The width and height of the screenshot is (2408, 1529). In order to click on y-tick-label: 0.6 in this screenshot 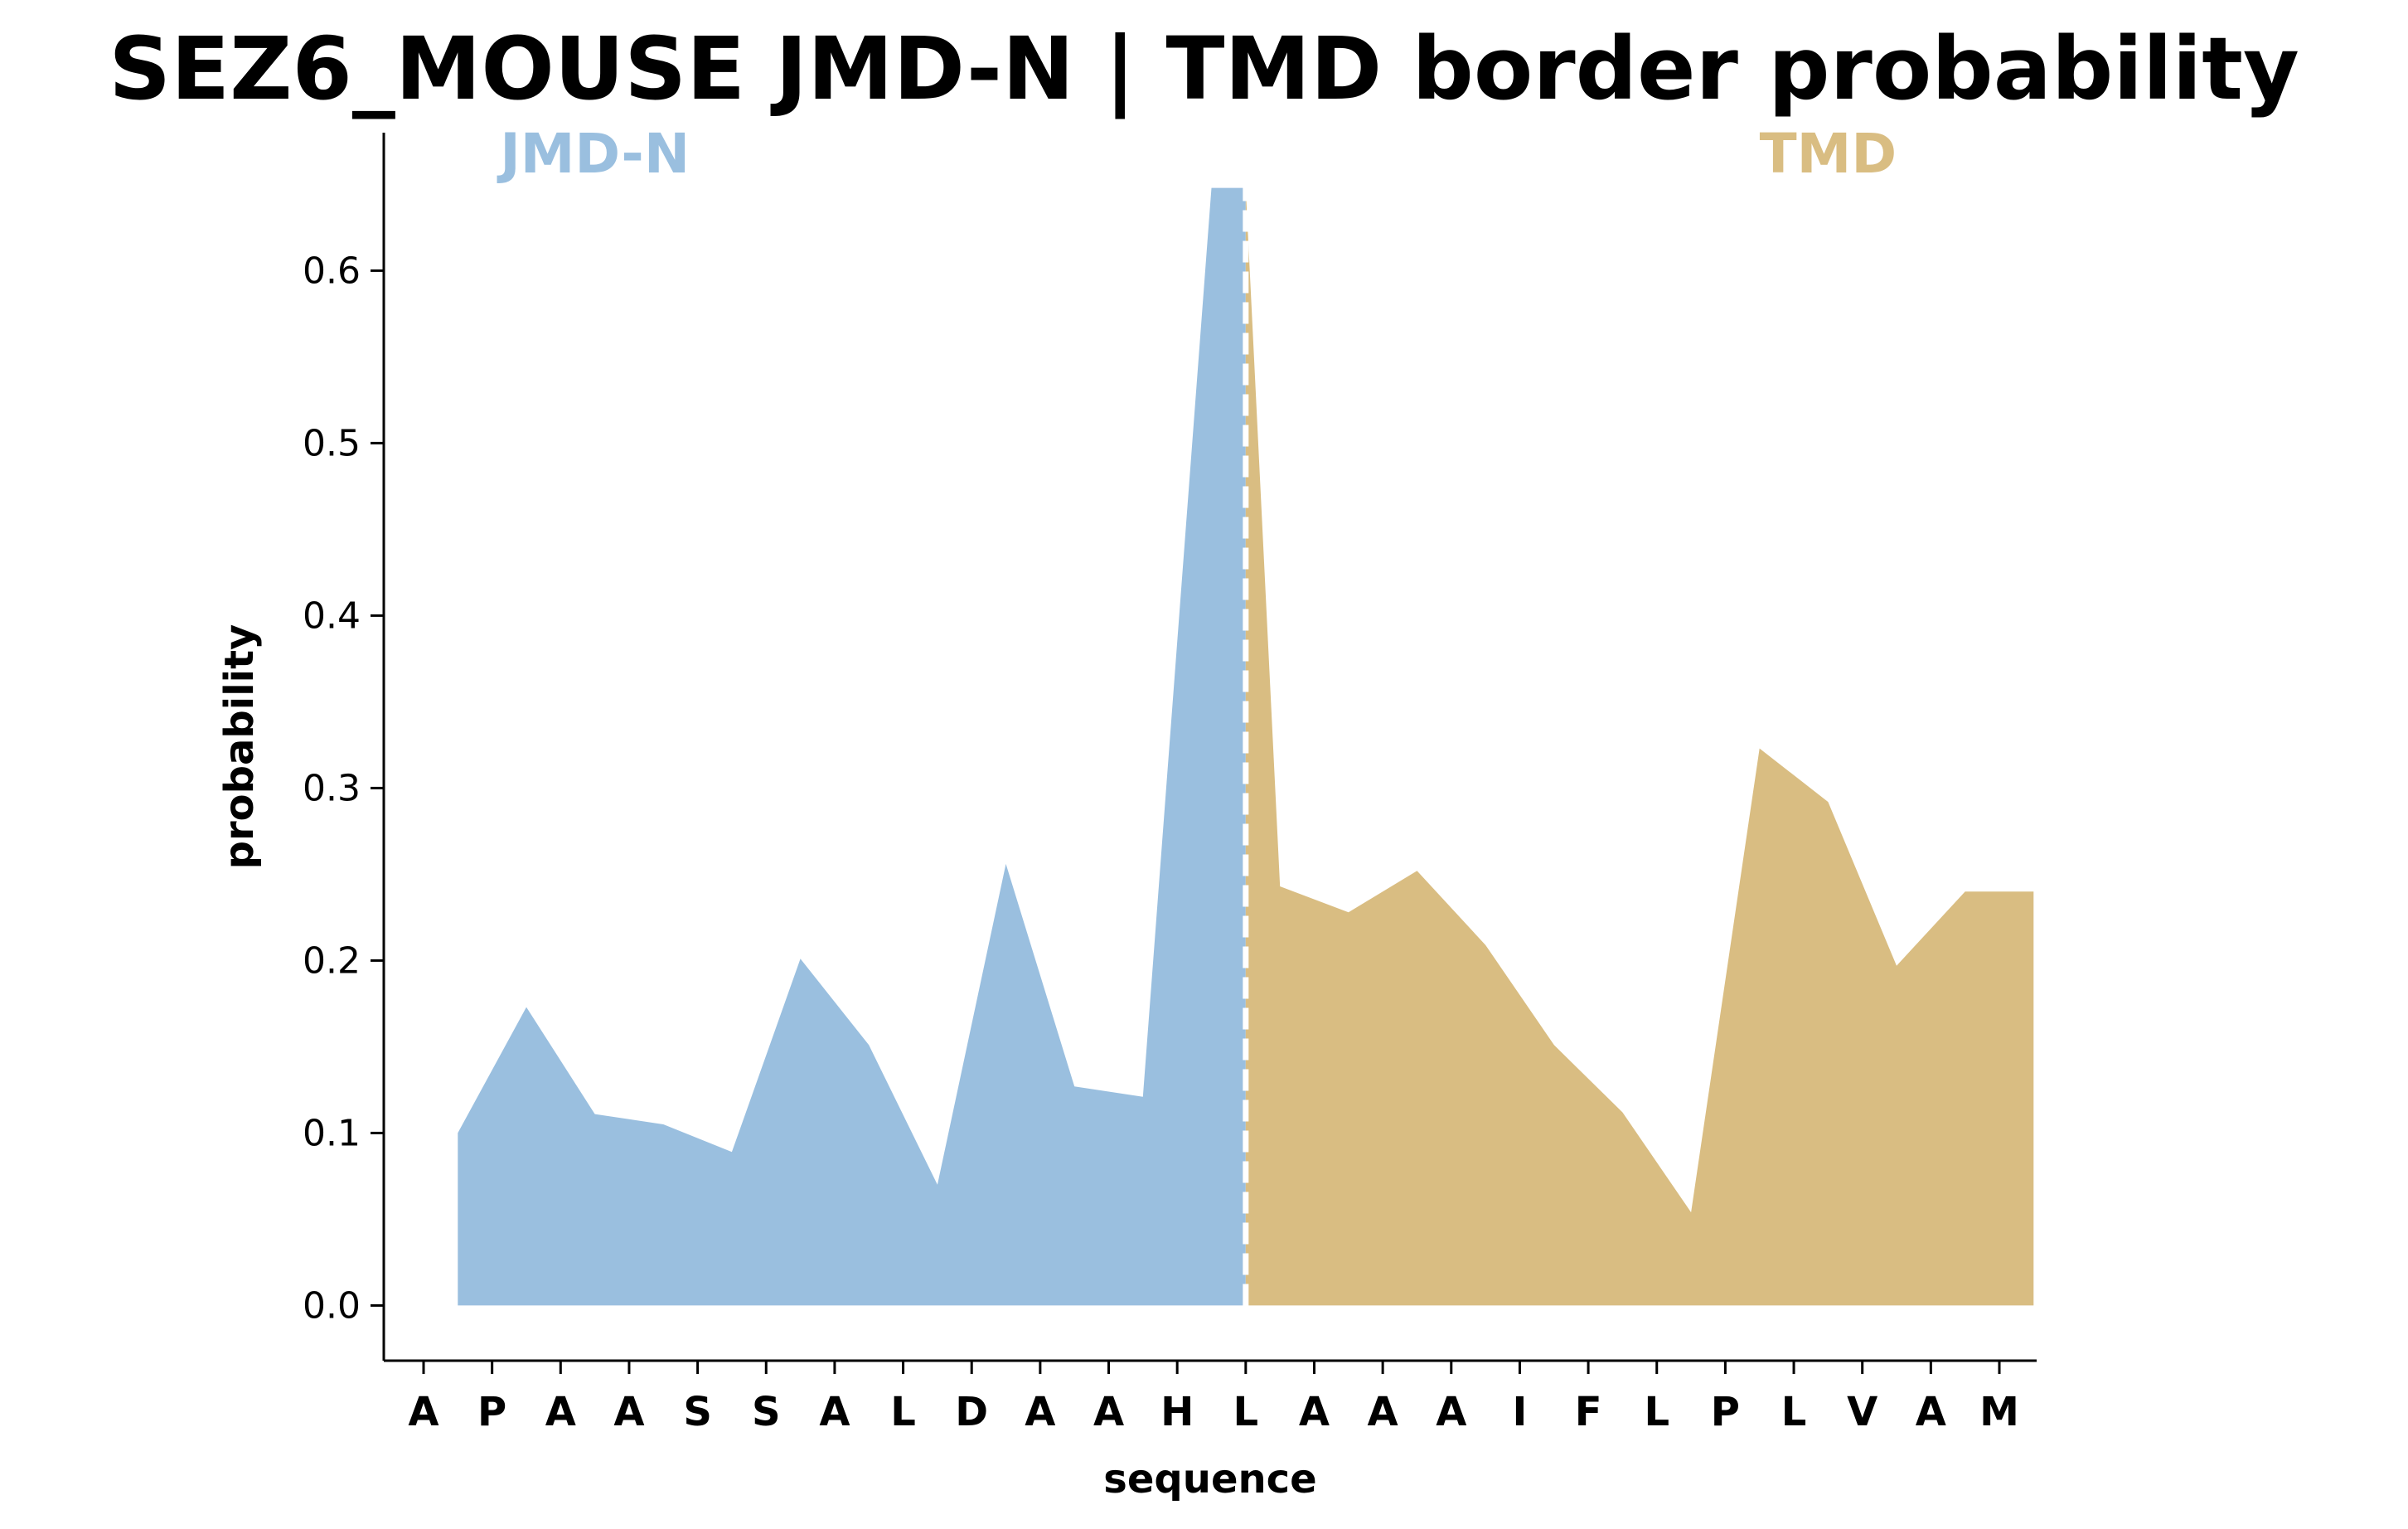, I will do `click(332, 271)`.